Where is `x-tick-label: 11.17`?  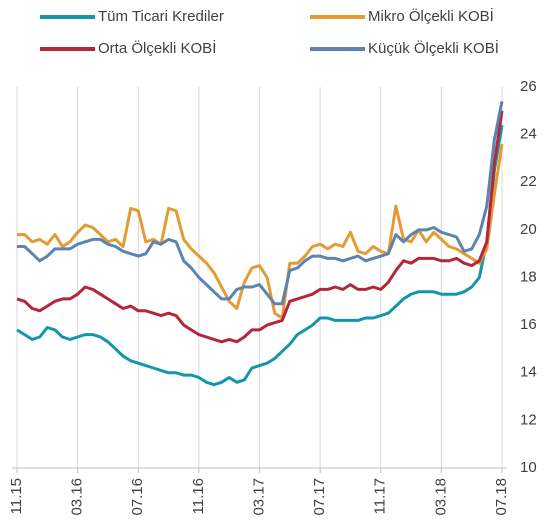 x-tick-label: 11.17 is located at coordinates (380, 496).